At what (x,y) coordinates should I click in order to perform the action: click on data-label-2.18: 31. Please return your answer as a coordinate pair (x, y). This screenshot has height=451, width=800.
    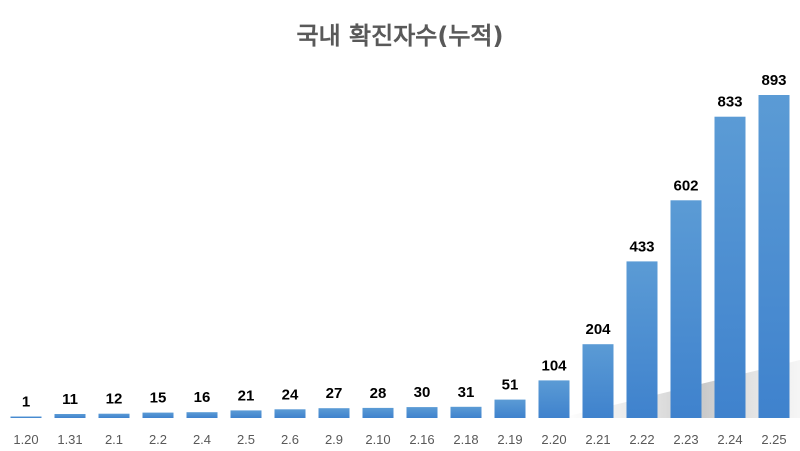
    Looking at the image, I should click on (466, 392).